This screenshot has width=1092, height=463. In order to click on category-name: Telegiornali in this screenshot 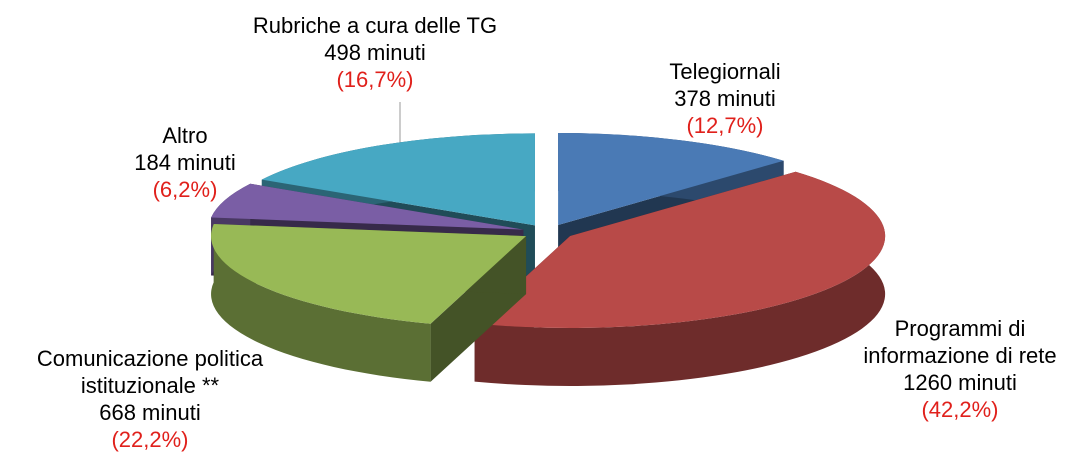, I will do `click(725, 71)`.